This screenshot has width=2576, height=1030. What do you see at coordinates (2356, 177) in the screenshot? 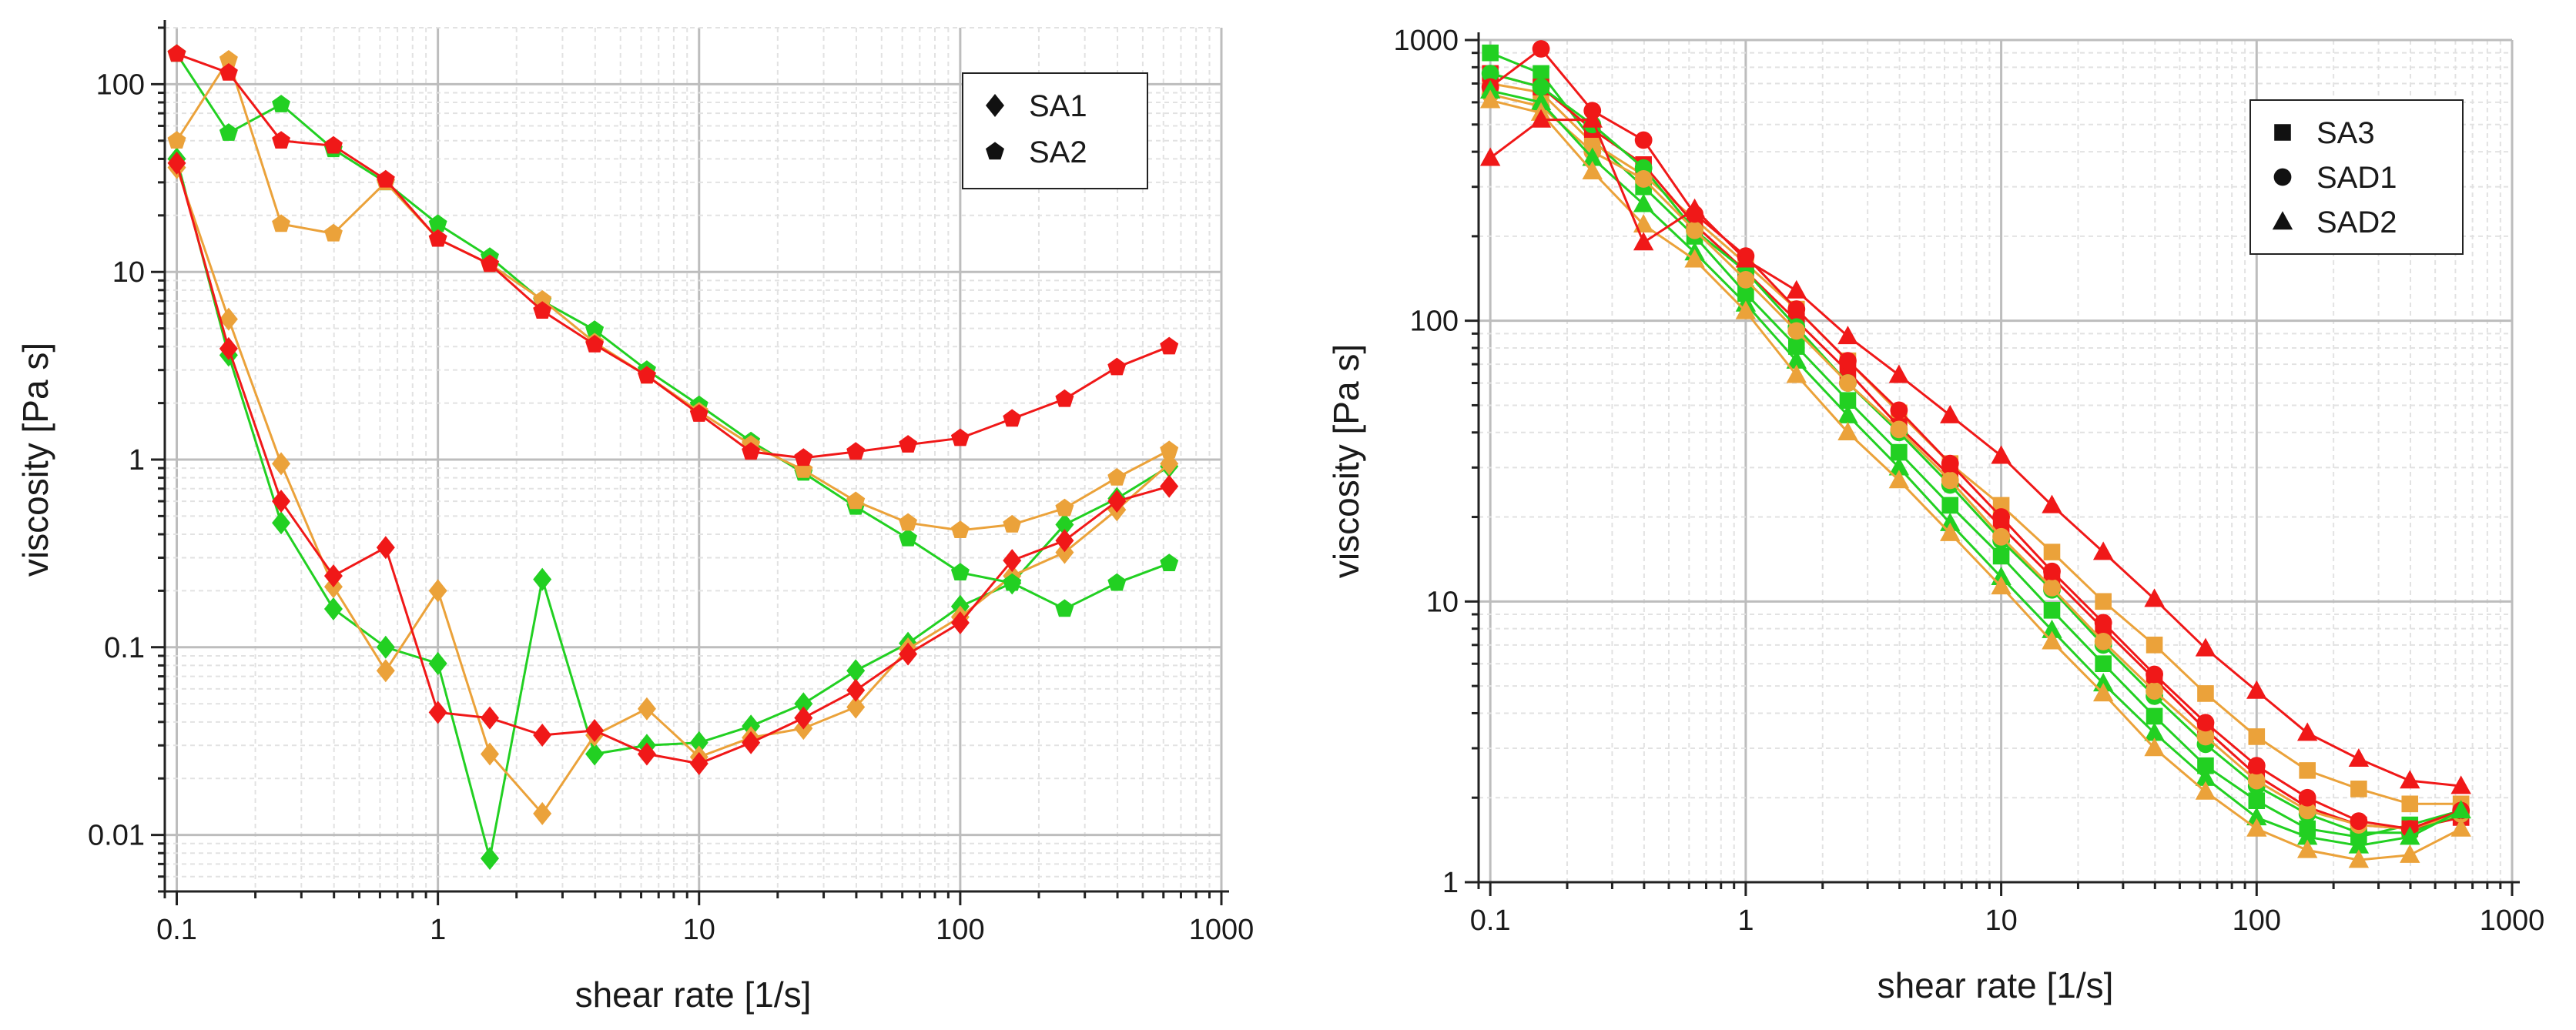
I see `legend: SA3 SAD1 SAD2` at bounding box center [2356, 177].